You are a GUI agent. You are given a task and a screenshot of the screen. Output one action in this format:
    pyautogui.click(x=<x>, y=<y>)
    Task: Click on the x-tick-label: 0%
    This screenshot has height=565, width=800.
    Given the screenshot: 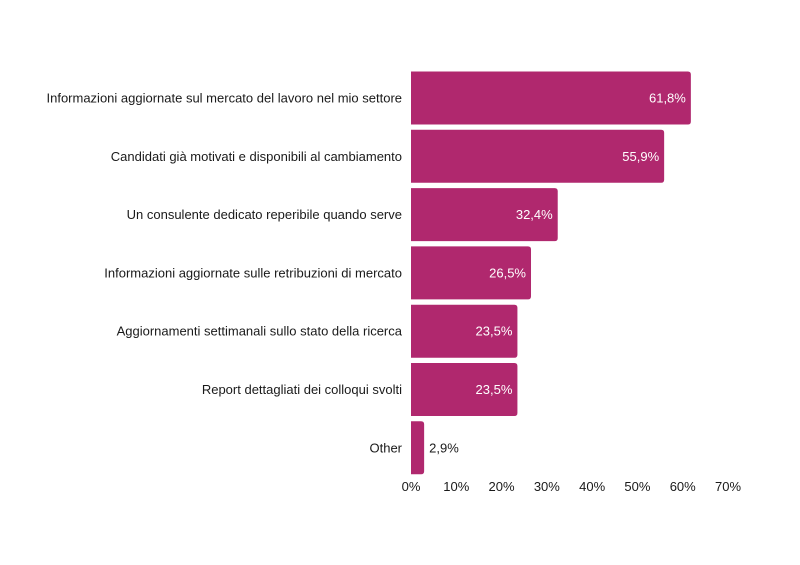 What is the action you would take?
    pyautogui.click(x=411, y=486)
    